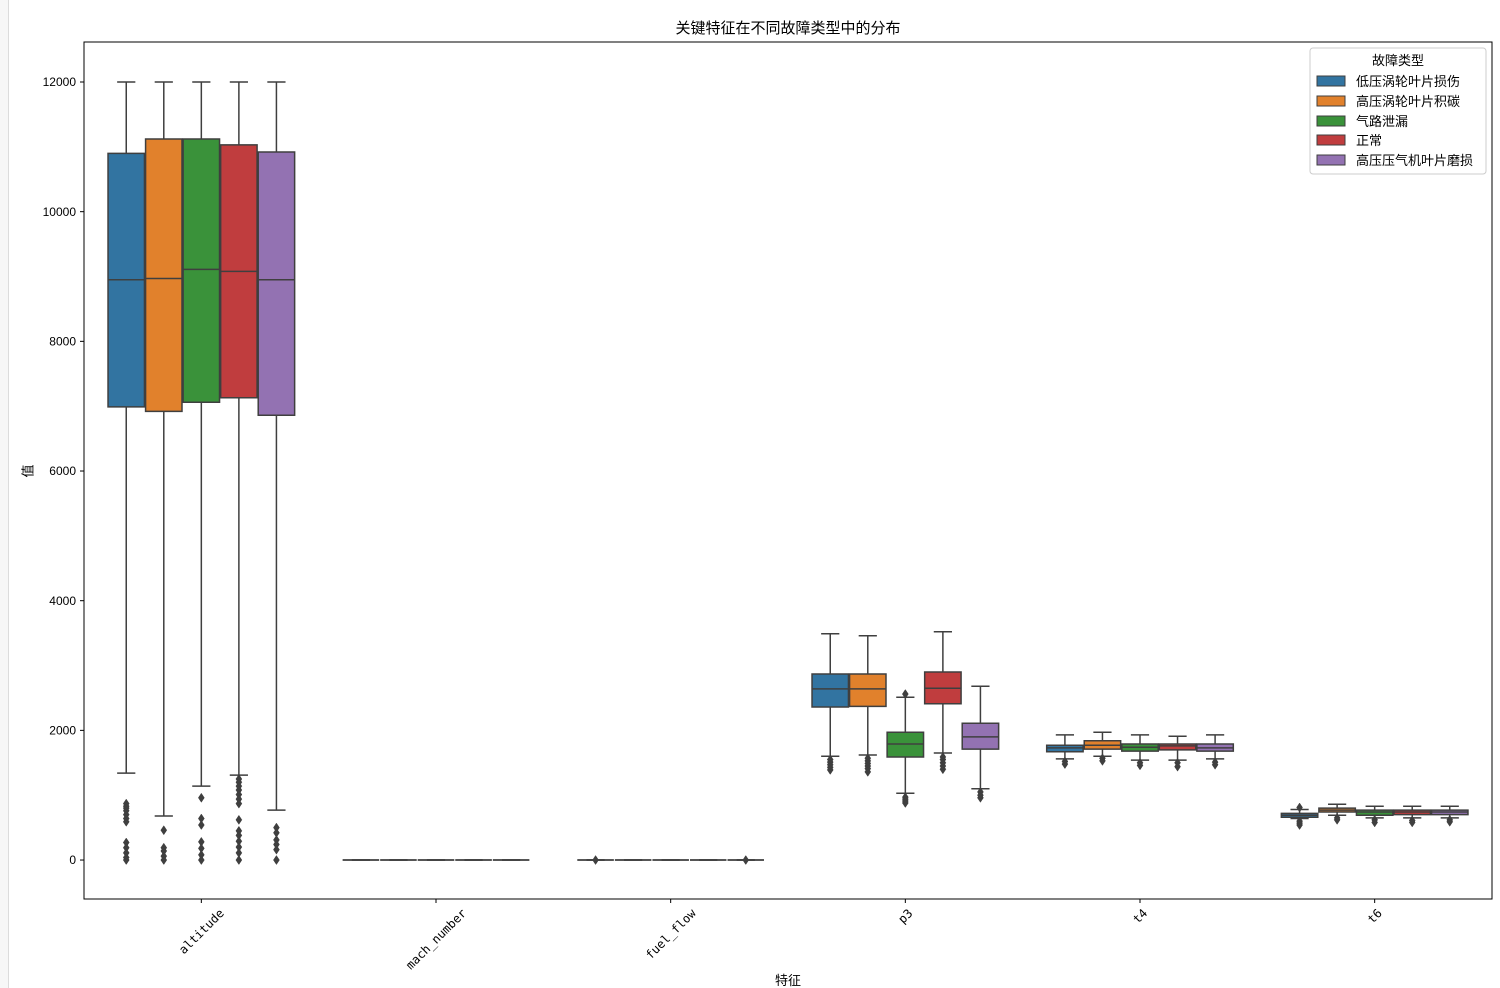 The height and width of the screenshot is (988, 1500). Describe the element at coordinates (787, 28) in the screenshot. I see `chart-title: 关键特征在不同故障类型中的分布` at that location.